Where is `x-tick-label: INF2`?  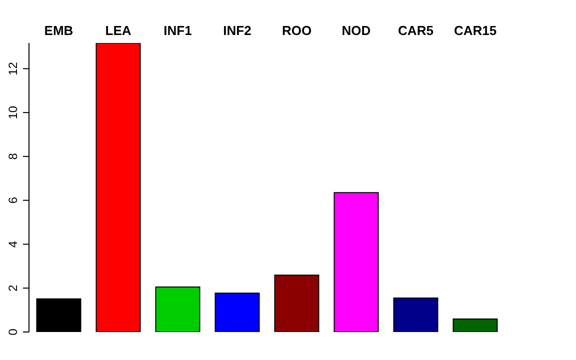 x-tick-label: INF2 is located at coordinates (237, 30).